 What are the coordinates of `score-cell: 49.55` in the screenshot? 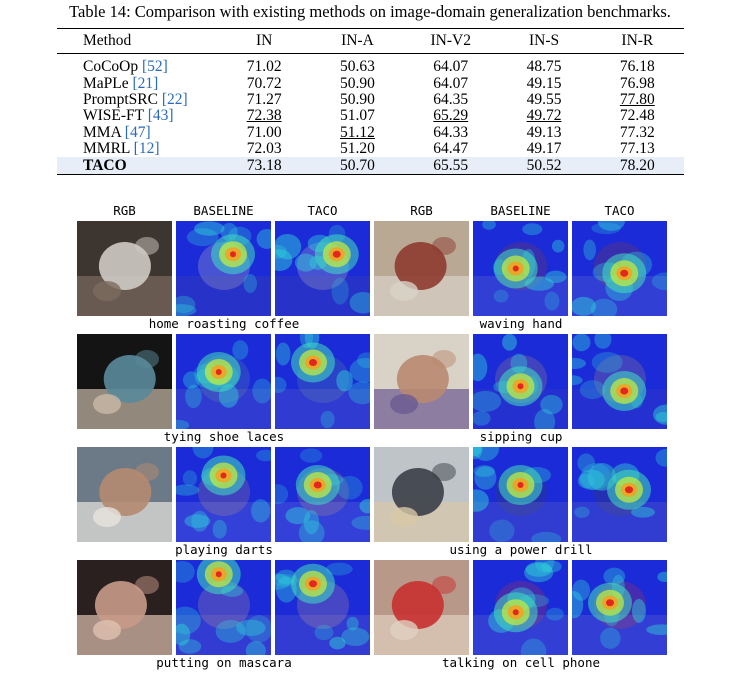 It's located at (544, 99).